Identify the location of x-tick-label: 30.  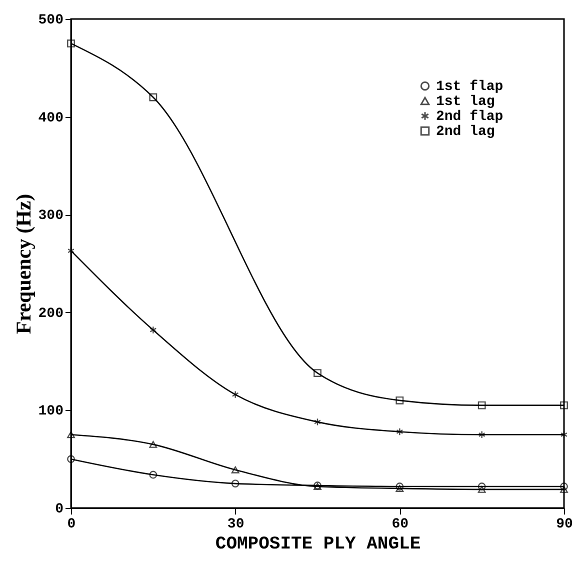
(235, 524).